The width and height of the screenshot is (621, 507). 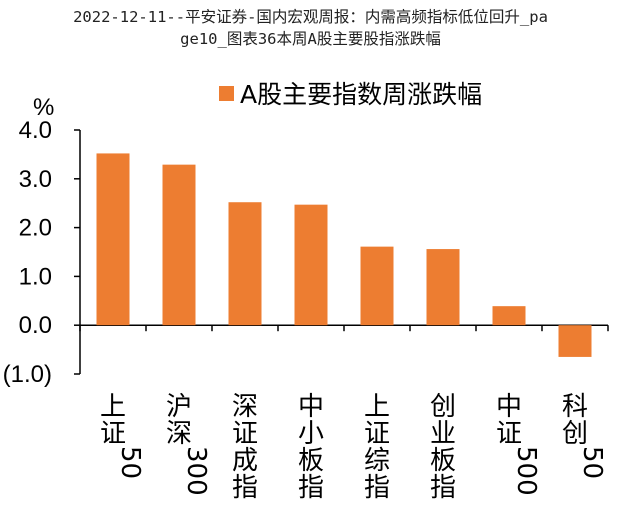 What do you see at coordinates (526, 471) in the screenshot?
I see `category-label-part: 500` at bounding box center [526, 471].